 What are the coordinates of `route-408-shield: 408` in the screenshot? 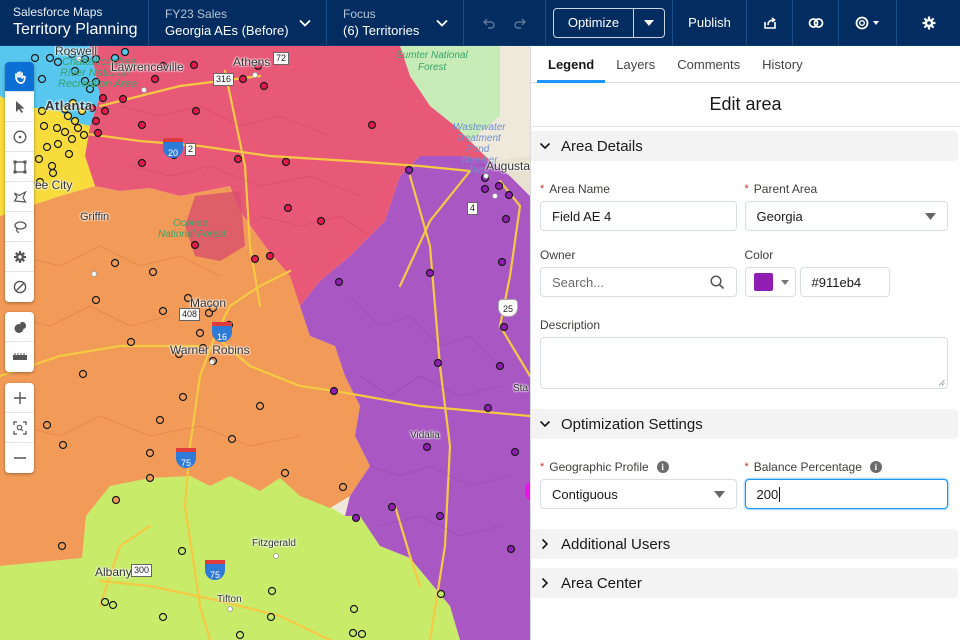 It's located at (190, 314).